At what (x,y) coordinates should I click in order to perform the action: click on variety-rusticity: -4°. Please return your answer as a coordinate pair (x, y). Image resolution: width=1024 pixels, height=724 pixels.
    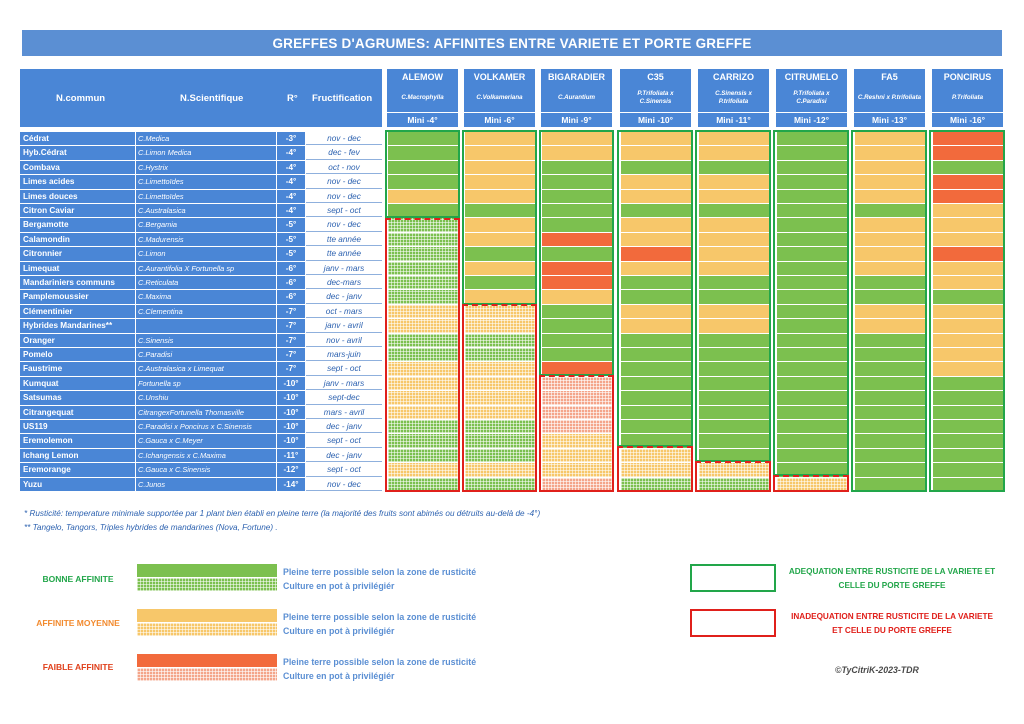
    Looking at the image, I should click on (291, 153).